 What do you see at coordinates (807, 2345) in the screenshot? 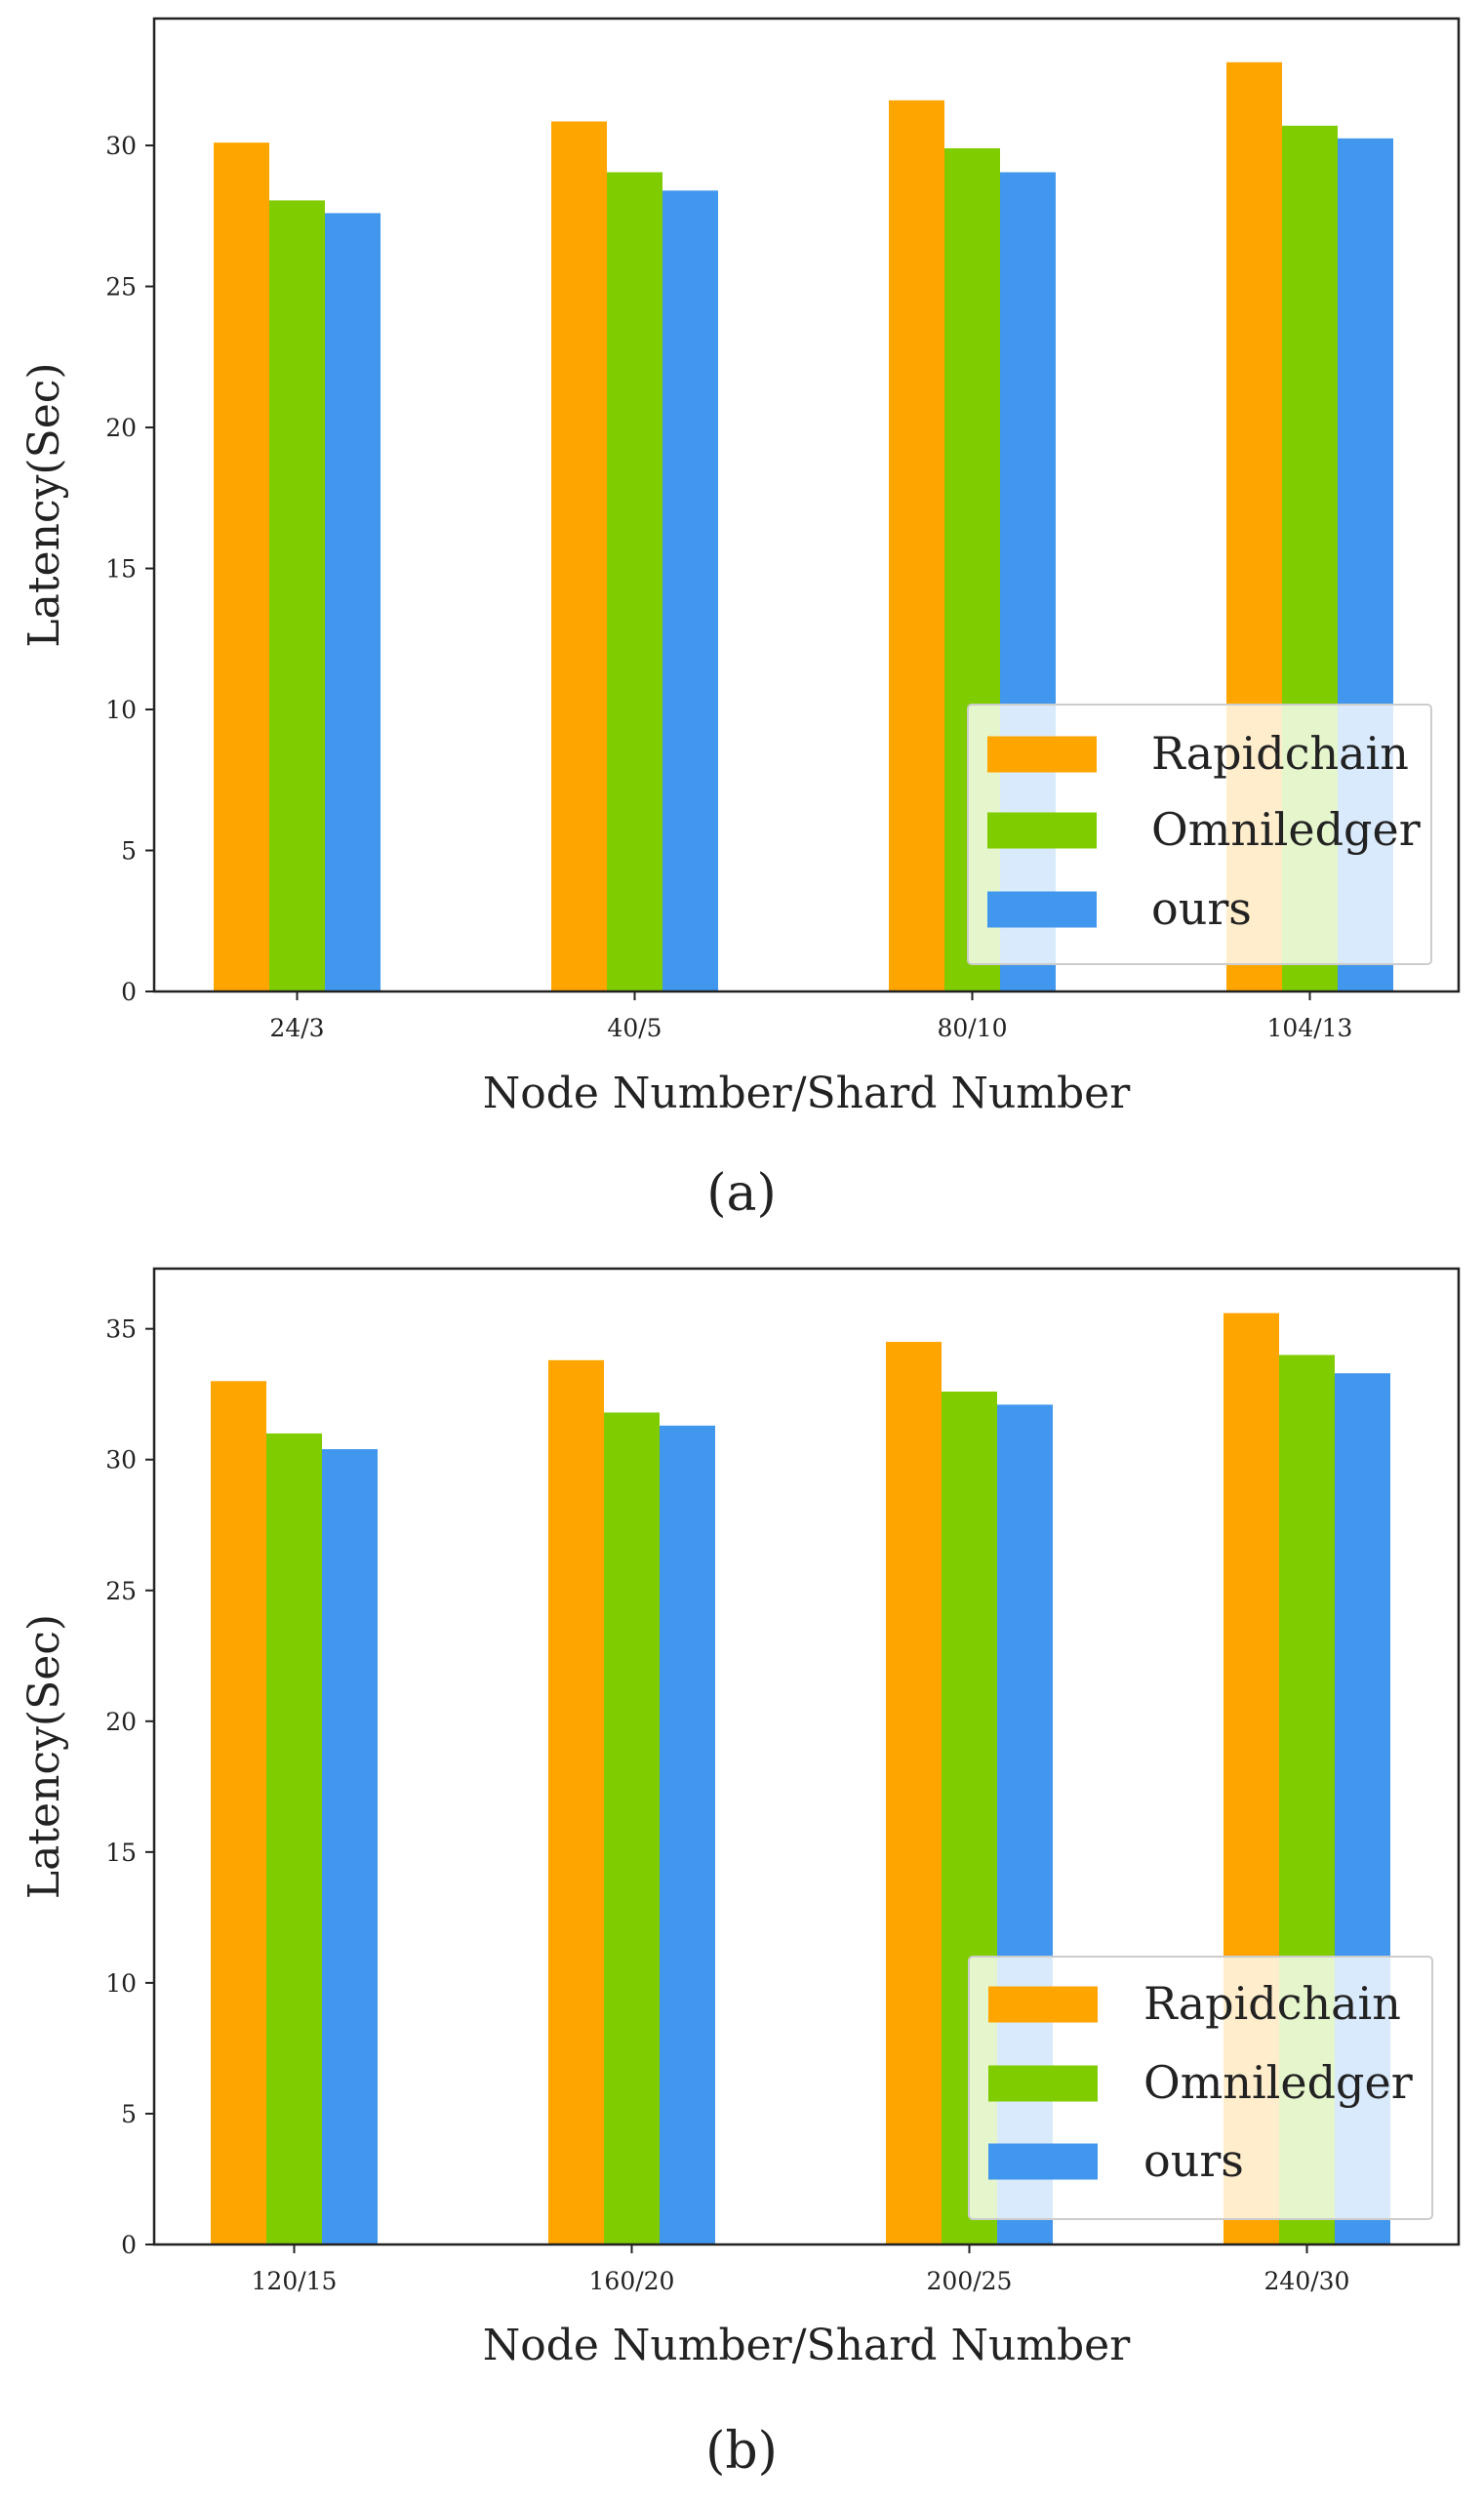
I see `chart-b-x-axis-title: Node Number/Shard Number` at bounding box center [807, 2345].